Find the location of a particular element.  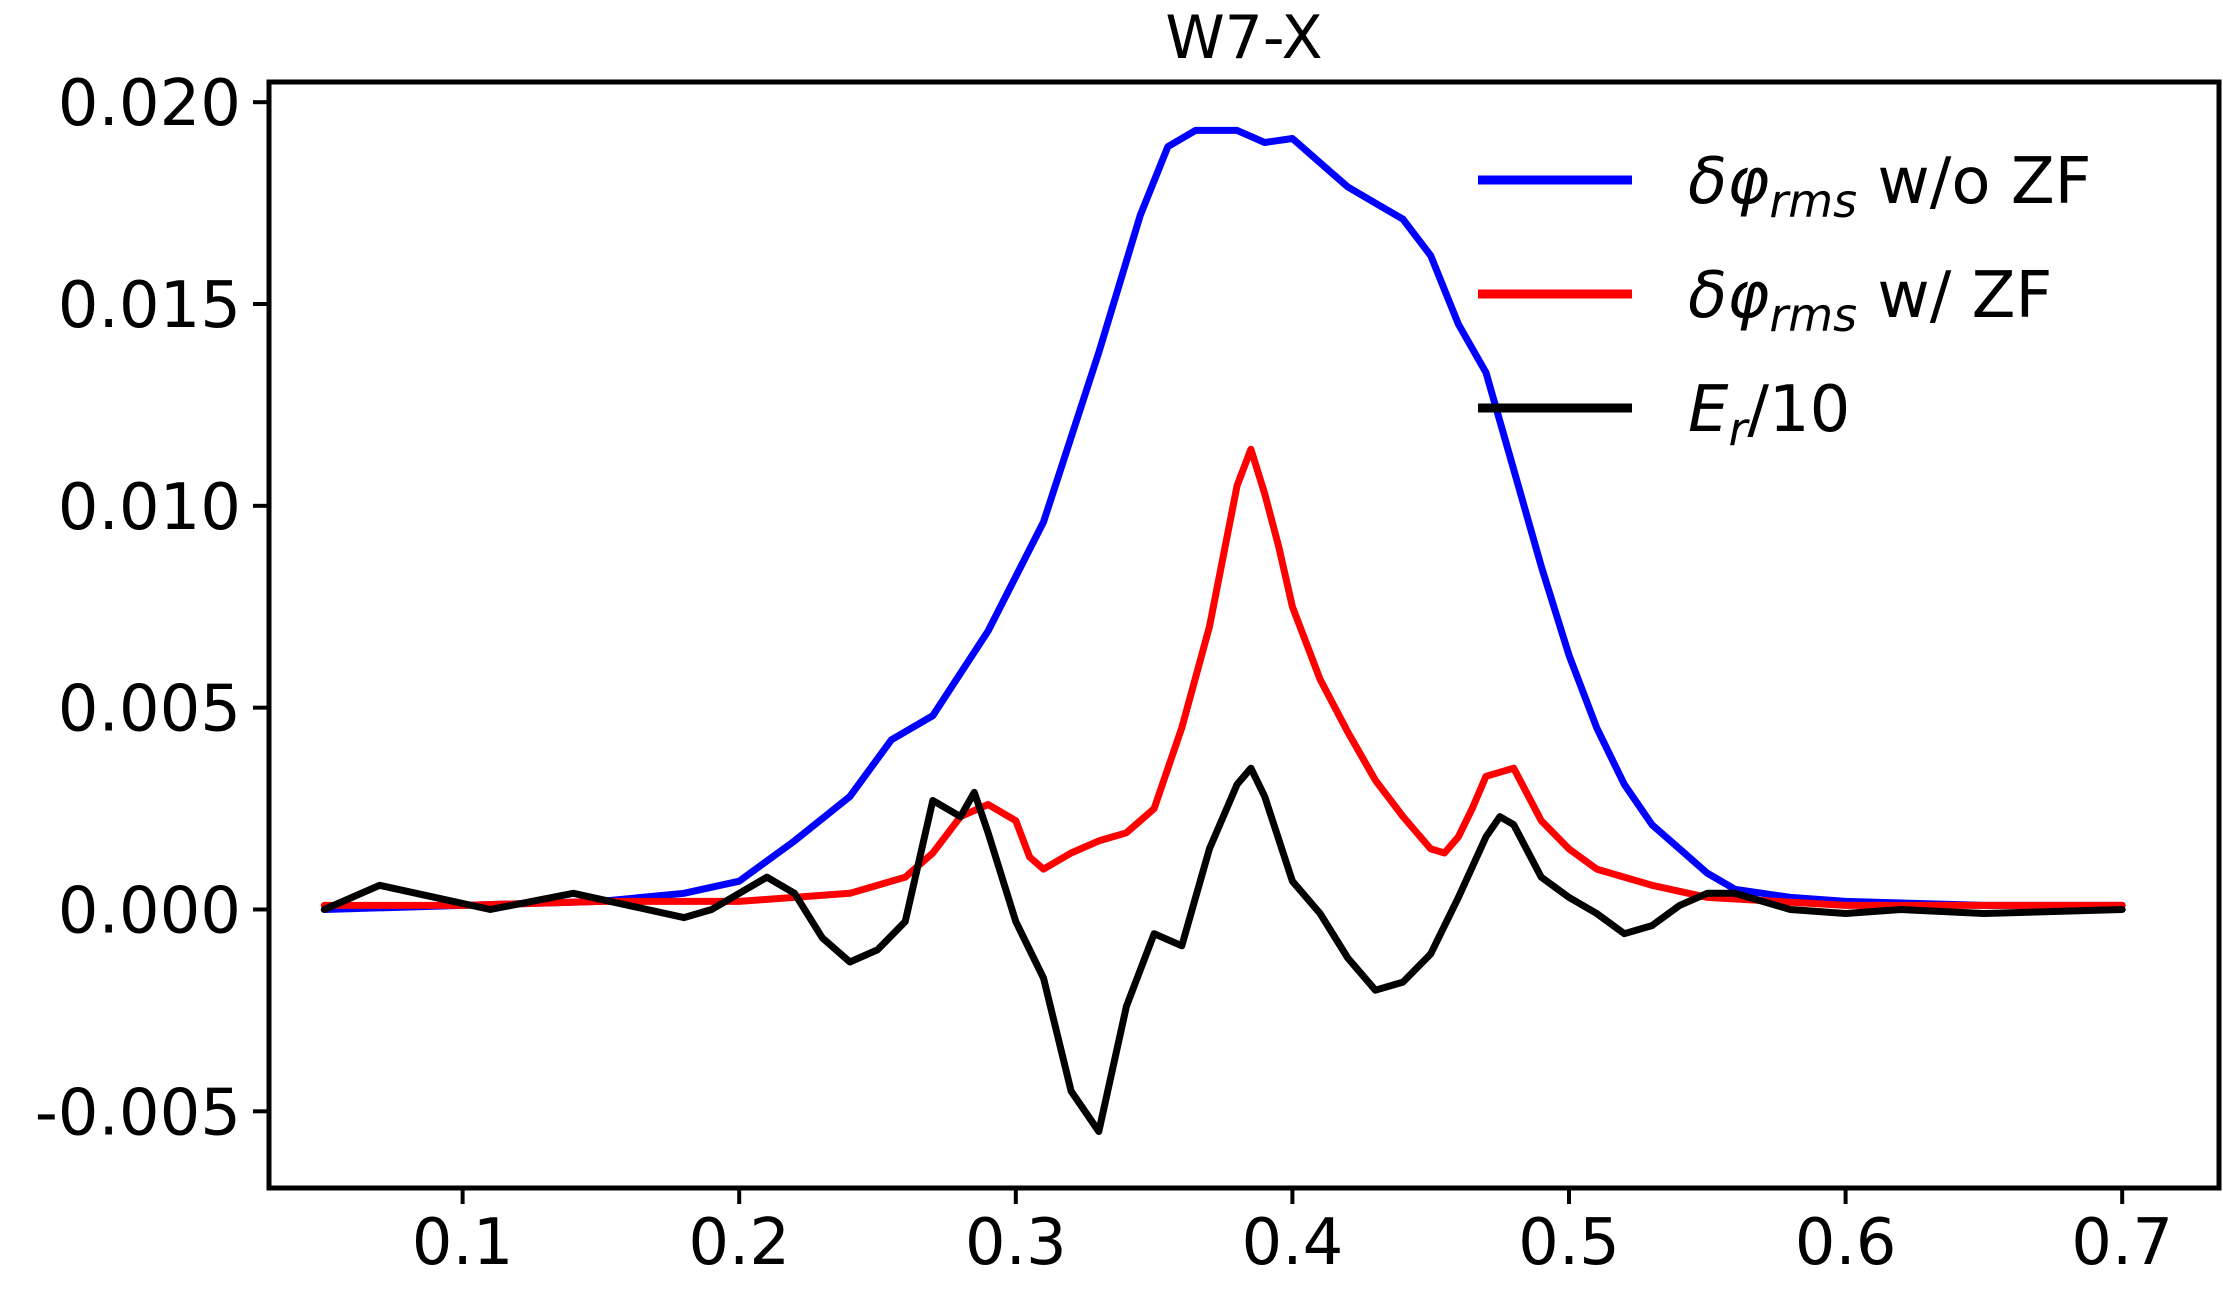

legend-subscript: r is located at coordinates (1739, 429).